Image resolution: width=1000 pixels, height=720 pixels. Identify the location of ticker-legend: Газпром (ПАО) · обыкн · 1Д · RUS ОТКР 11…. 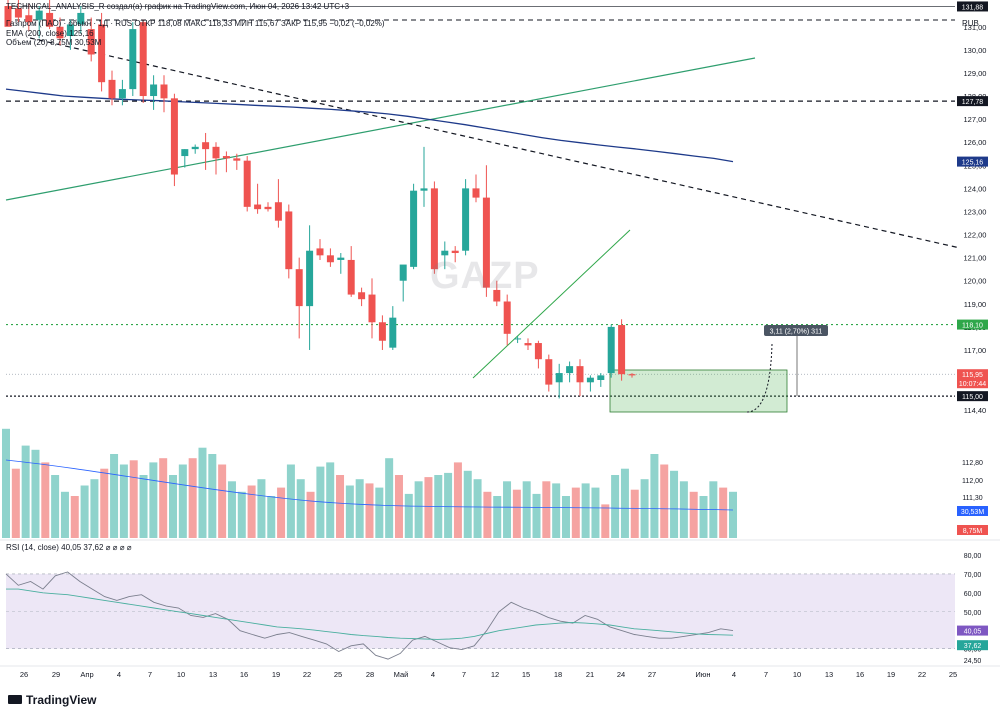
(195, 23).